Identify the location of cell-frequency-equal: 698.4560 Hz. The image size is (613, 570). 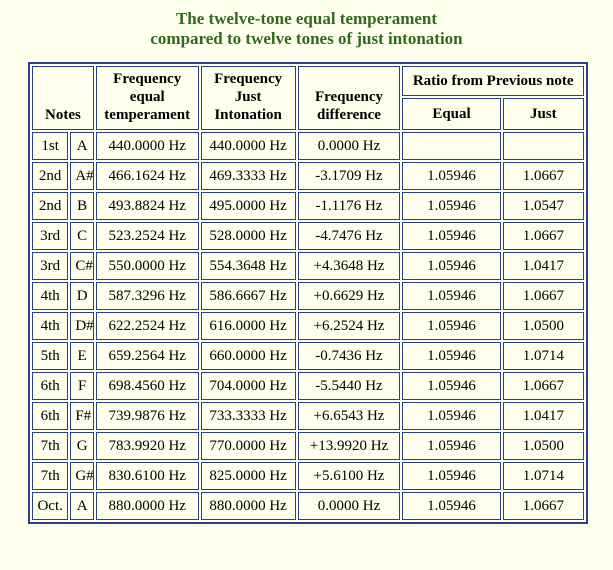
(147, 386).